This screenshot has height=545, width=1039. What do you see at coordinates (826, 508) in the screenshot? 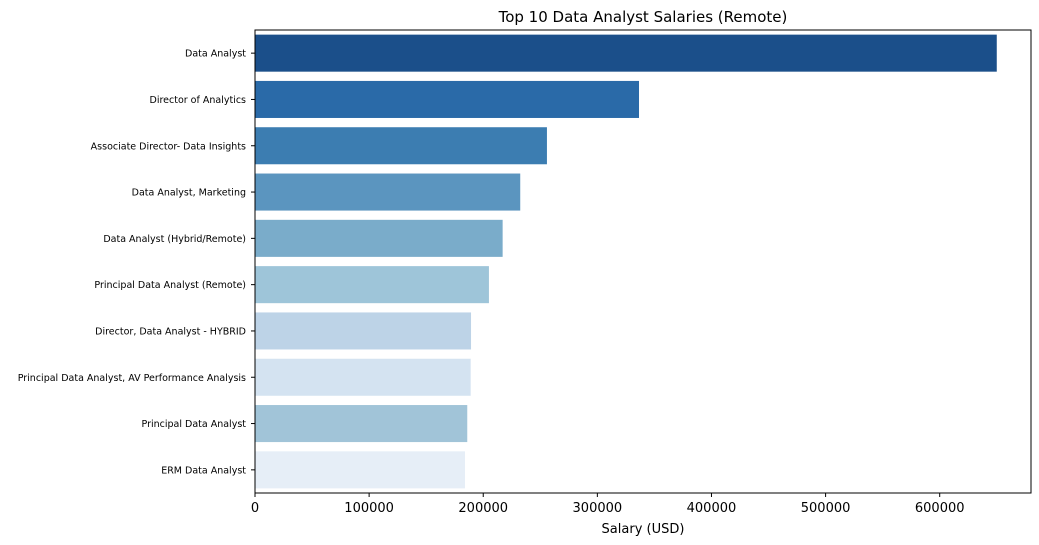
I see `x-tick-label: 500000` at bounding box center [826, 508].